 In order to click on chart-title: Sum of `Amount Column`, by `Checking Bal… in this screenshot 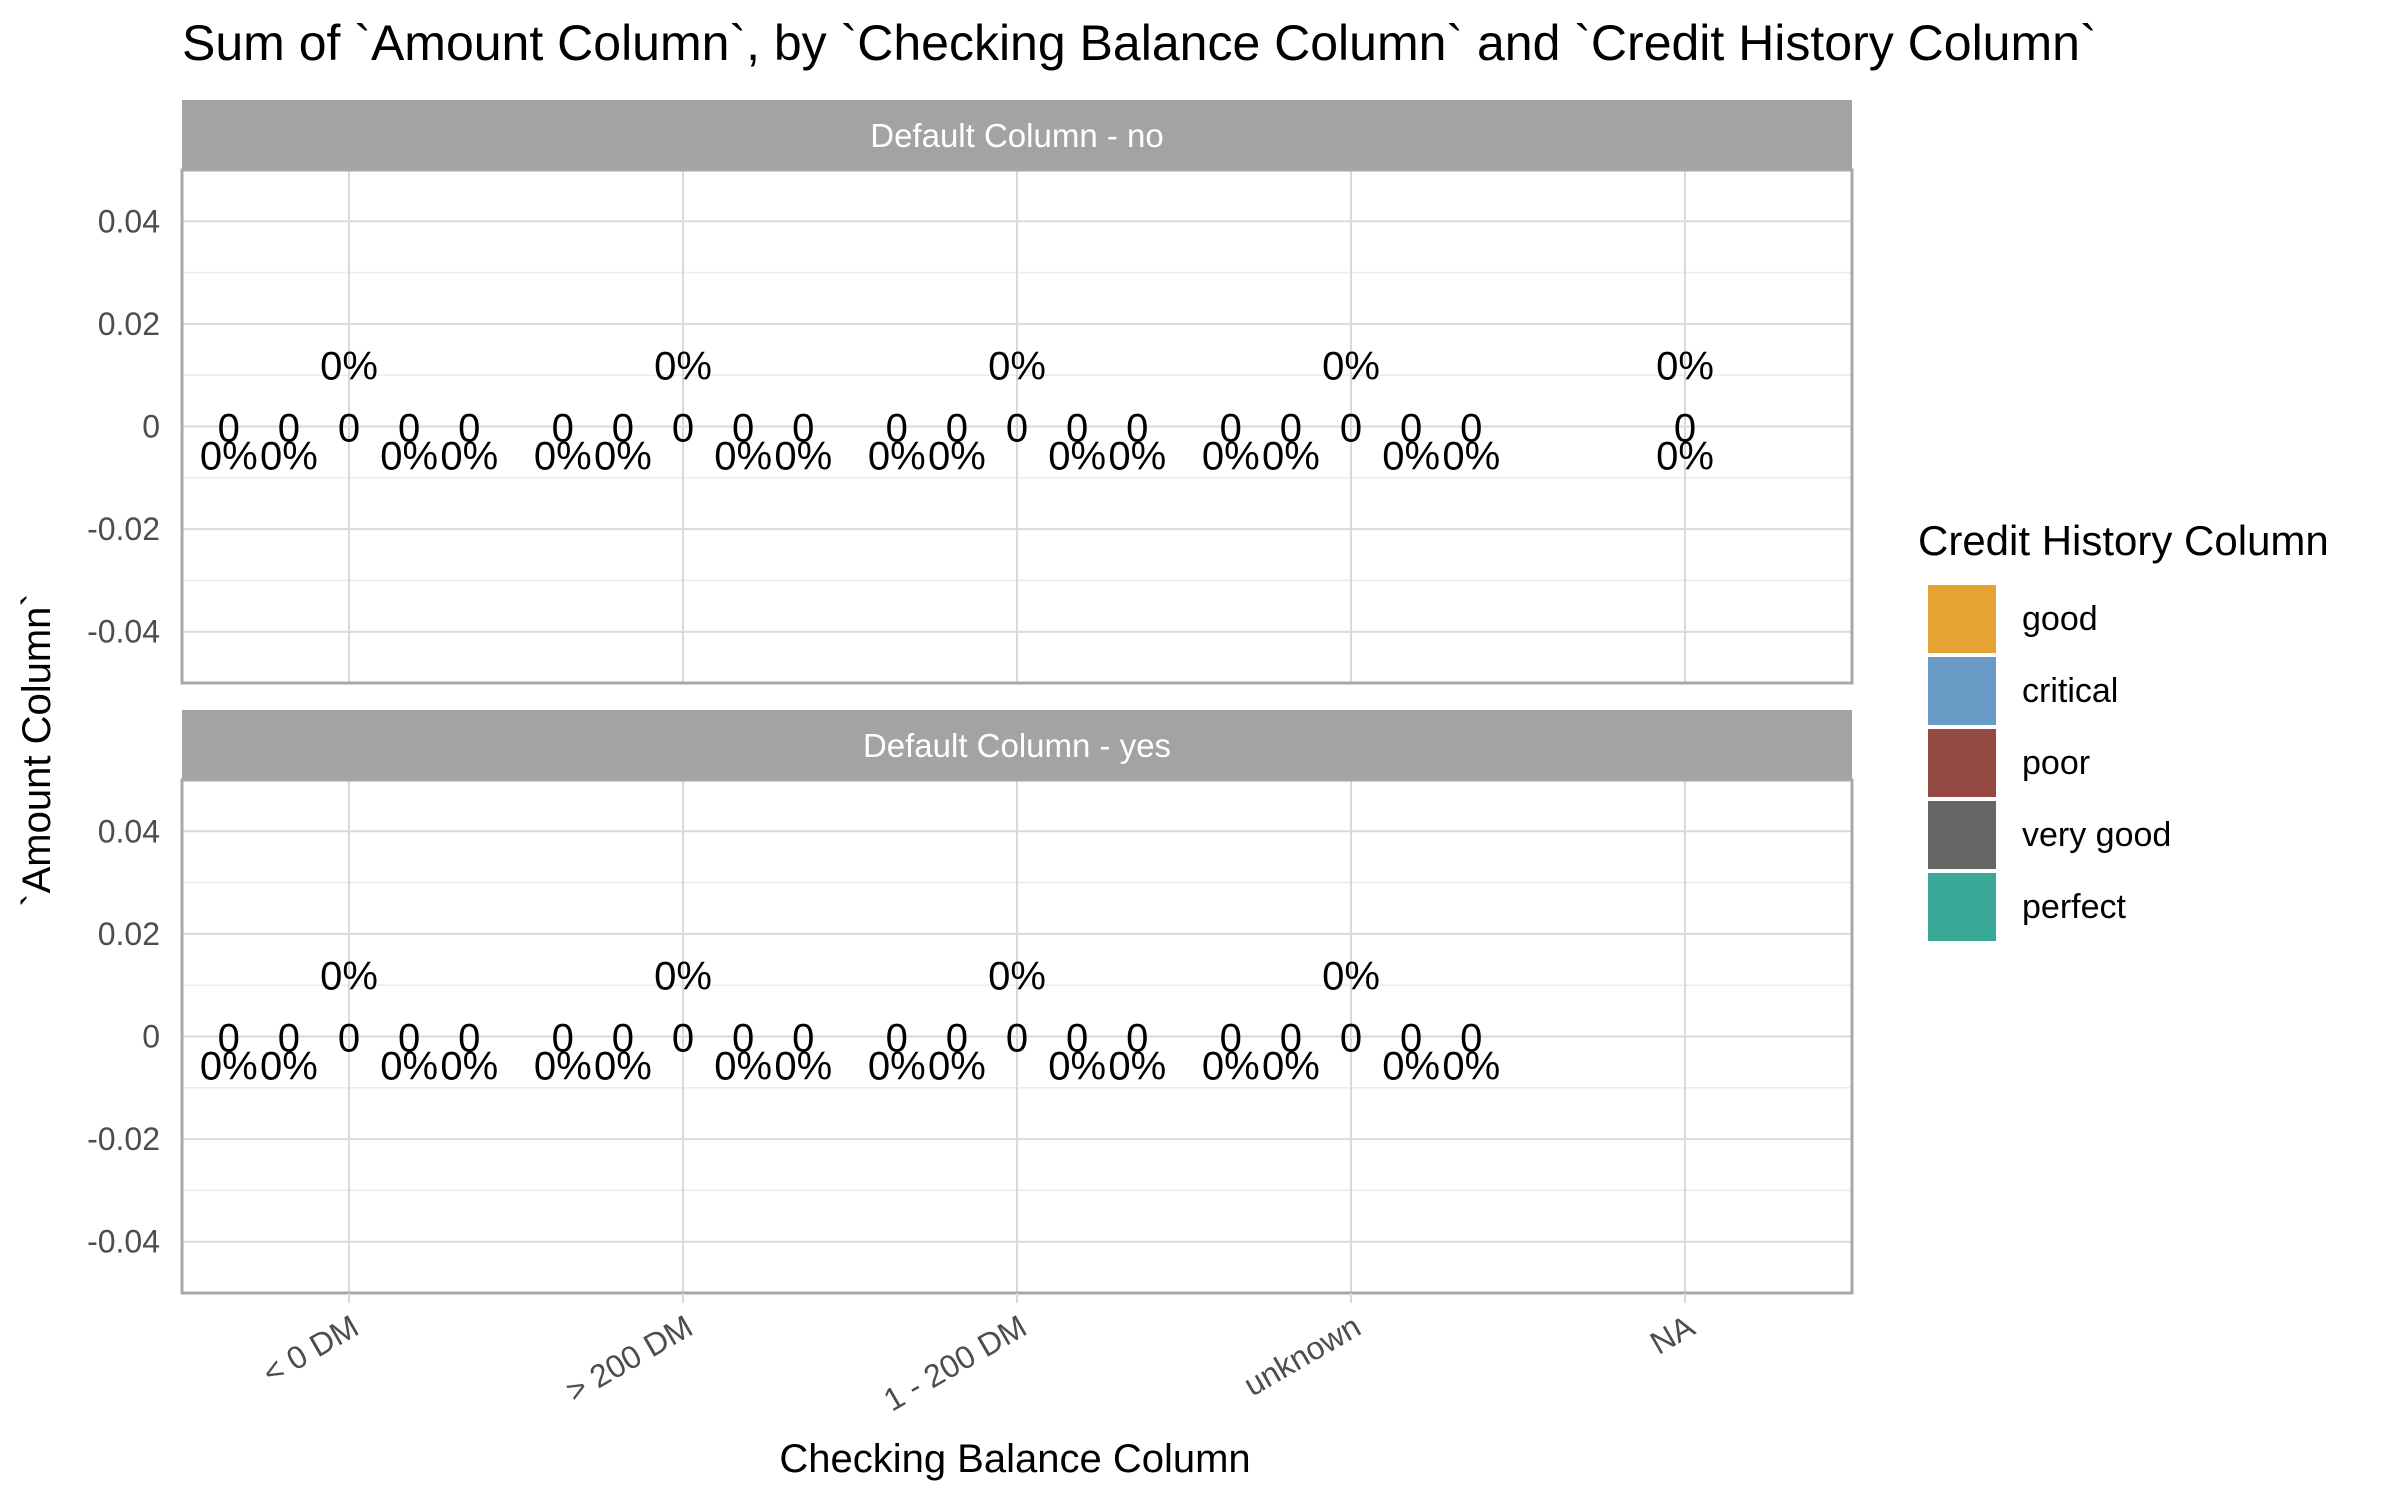, I will do `click(1139, 43)`.